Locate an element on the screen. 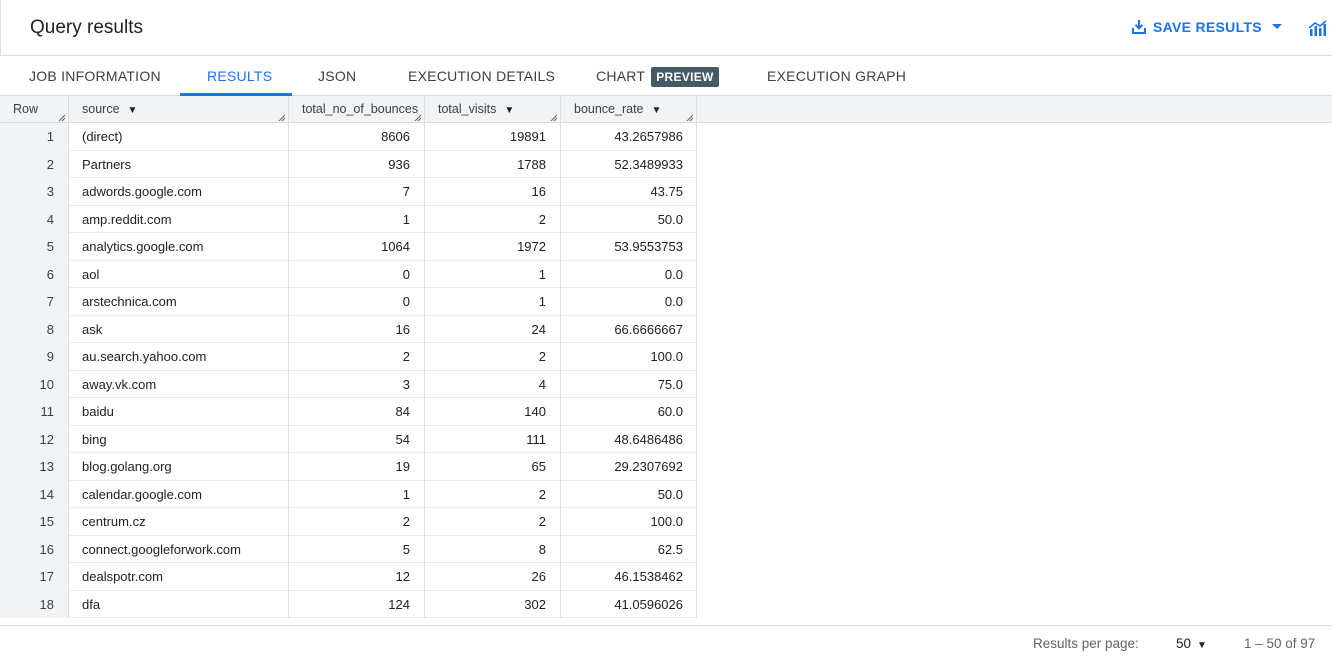 Image resolution: width=1332 pixels, height=660 pixels. row-number-cell: 13 is located at coordinates (34, 467).